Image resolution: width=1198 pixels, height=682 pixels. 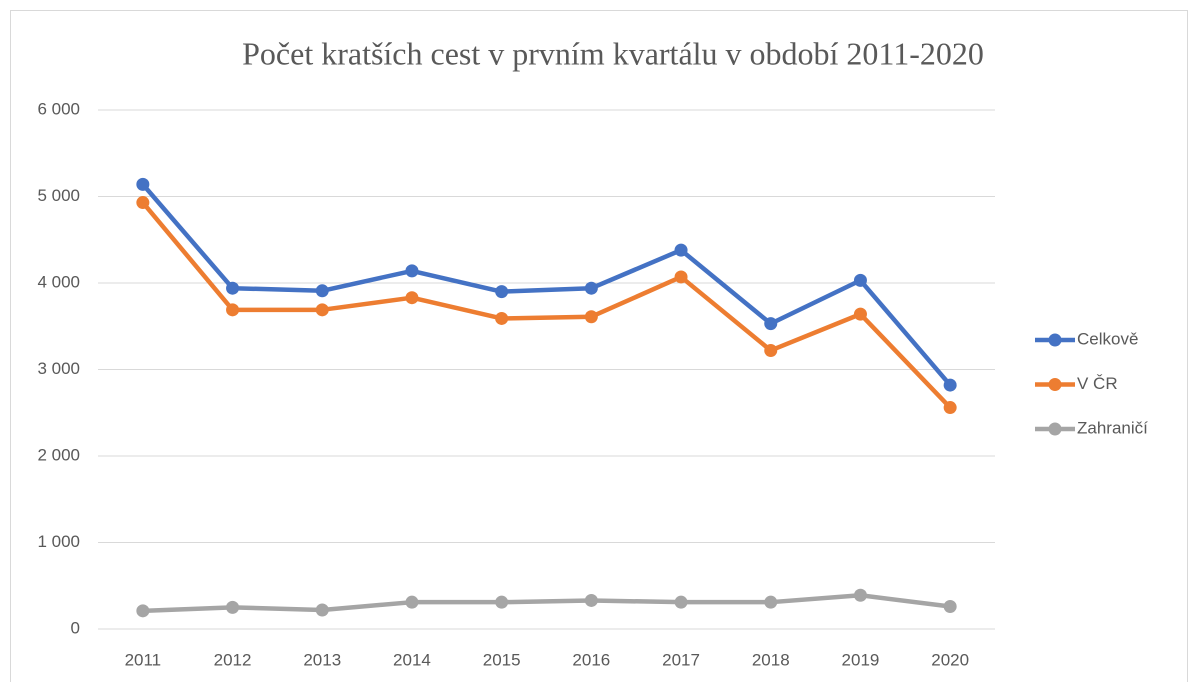 What do you see at coordinates (950, 659) in the screenshot?
I see `x-tick-label: 2020` at bounding box center [950, 659].